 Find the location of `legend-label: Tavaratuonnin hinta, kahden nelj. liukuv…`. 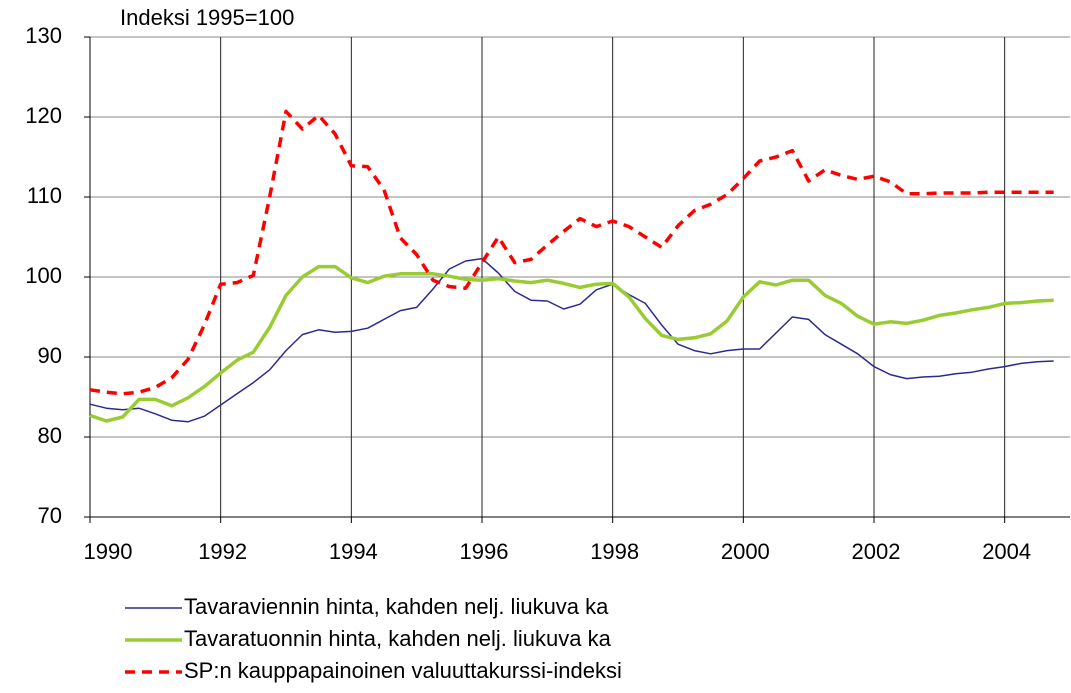

legend-label: Tavaratuonnin hinta, kahden nelj. liukuv… is located at coordinates (398, 638).